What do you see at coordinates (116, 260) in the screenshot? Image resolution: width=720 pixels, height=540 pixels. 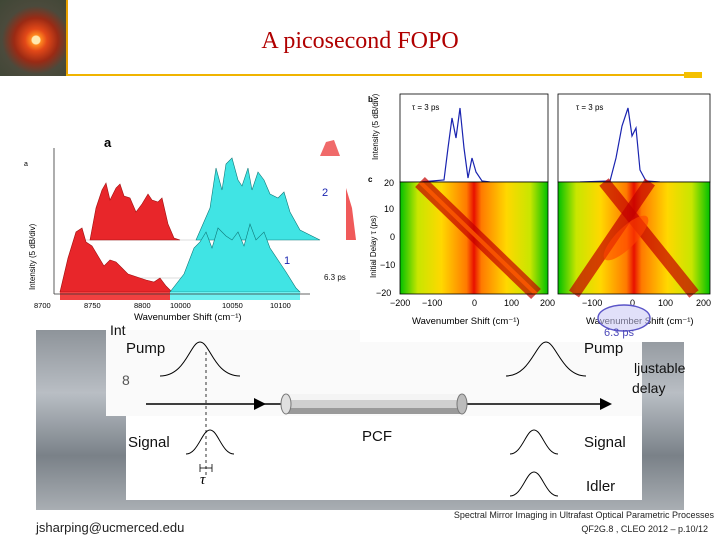 I see `red-spectrum-front` at bounding box center [116, 260].